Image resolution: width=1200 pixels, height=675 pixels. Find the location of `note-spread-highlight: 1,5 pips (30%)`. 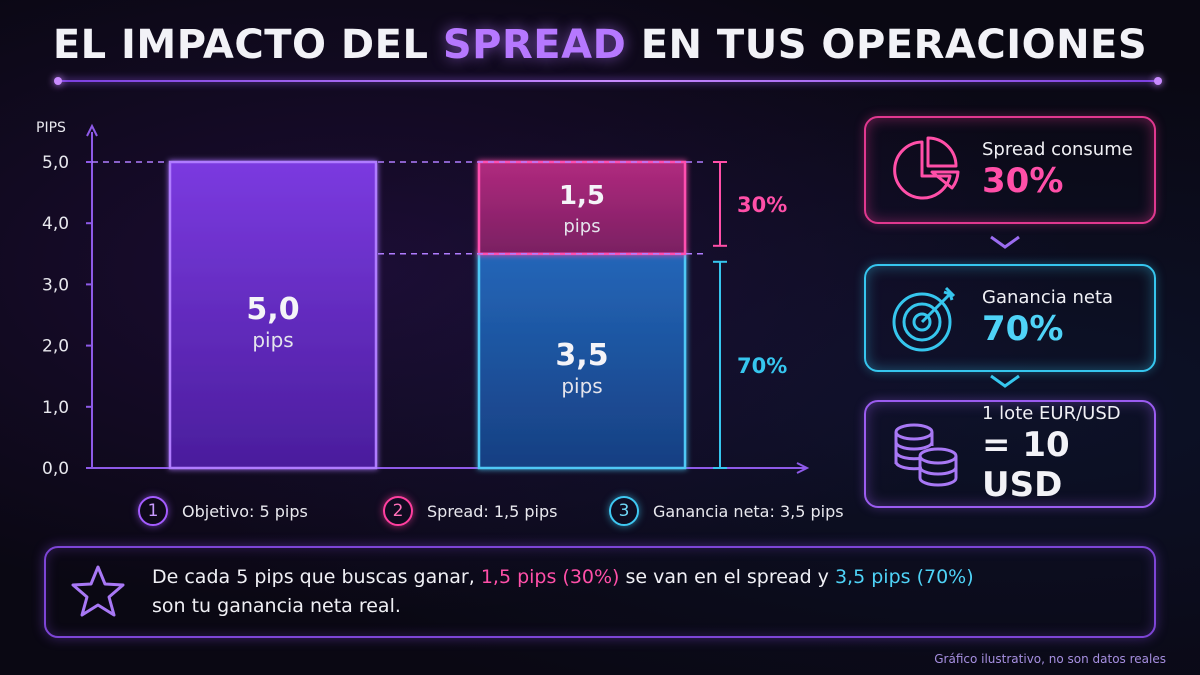

note-spread-highlight: 1,5 pips (30%) is located at coordinates (550, 577).